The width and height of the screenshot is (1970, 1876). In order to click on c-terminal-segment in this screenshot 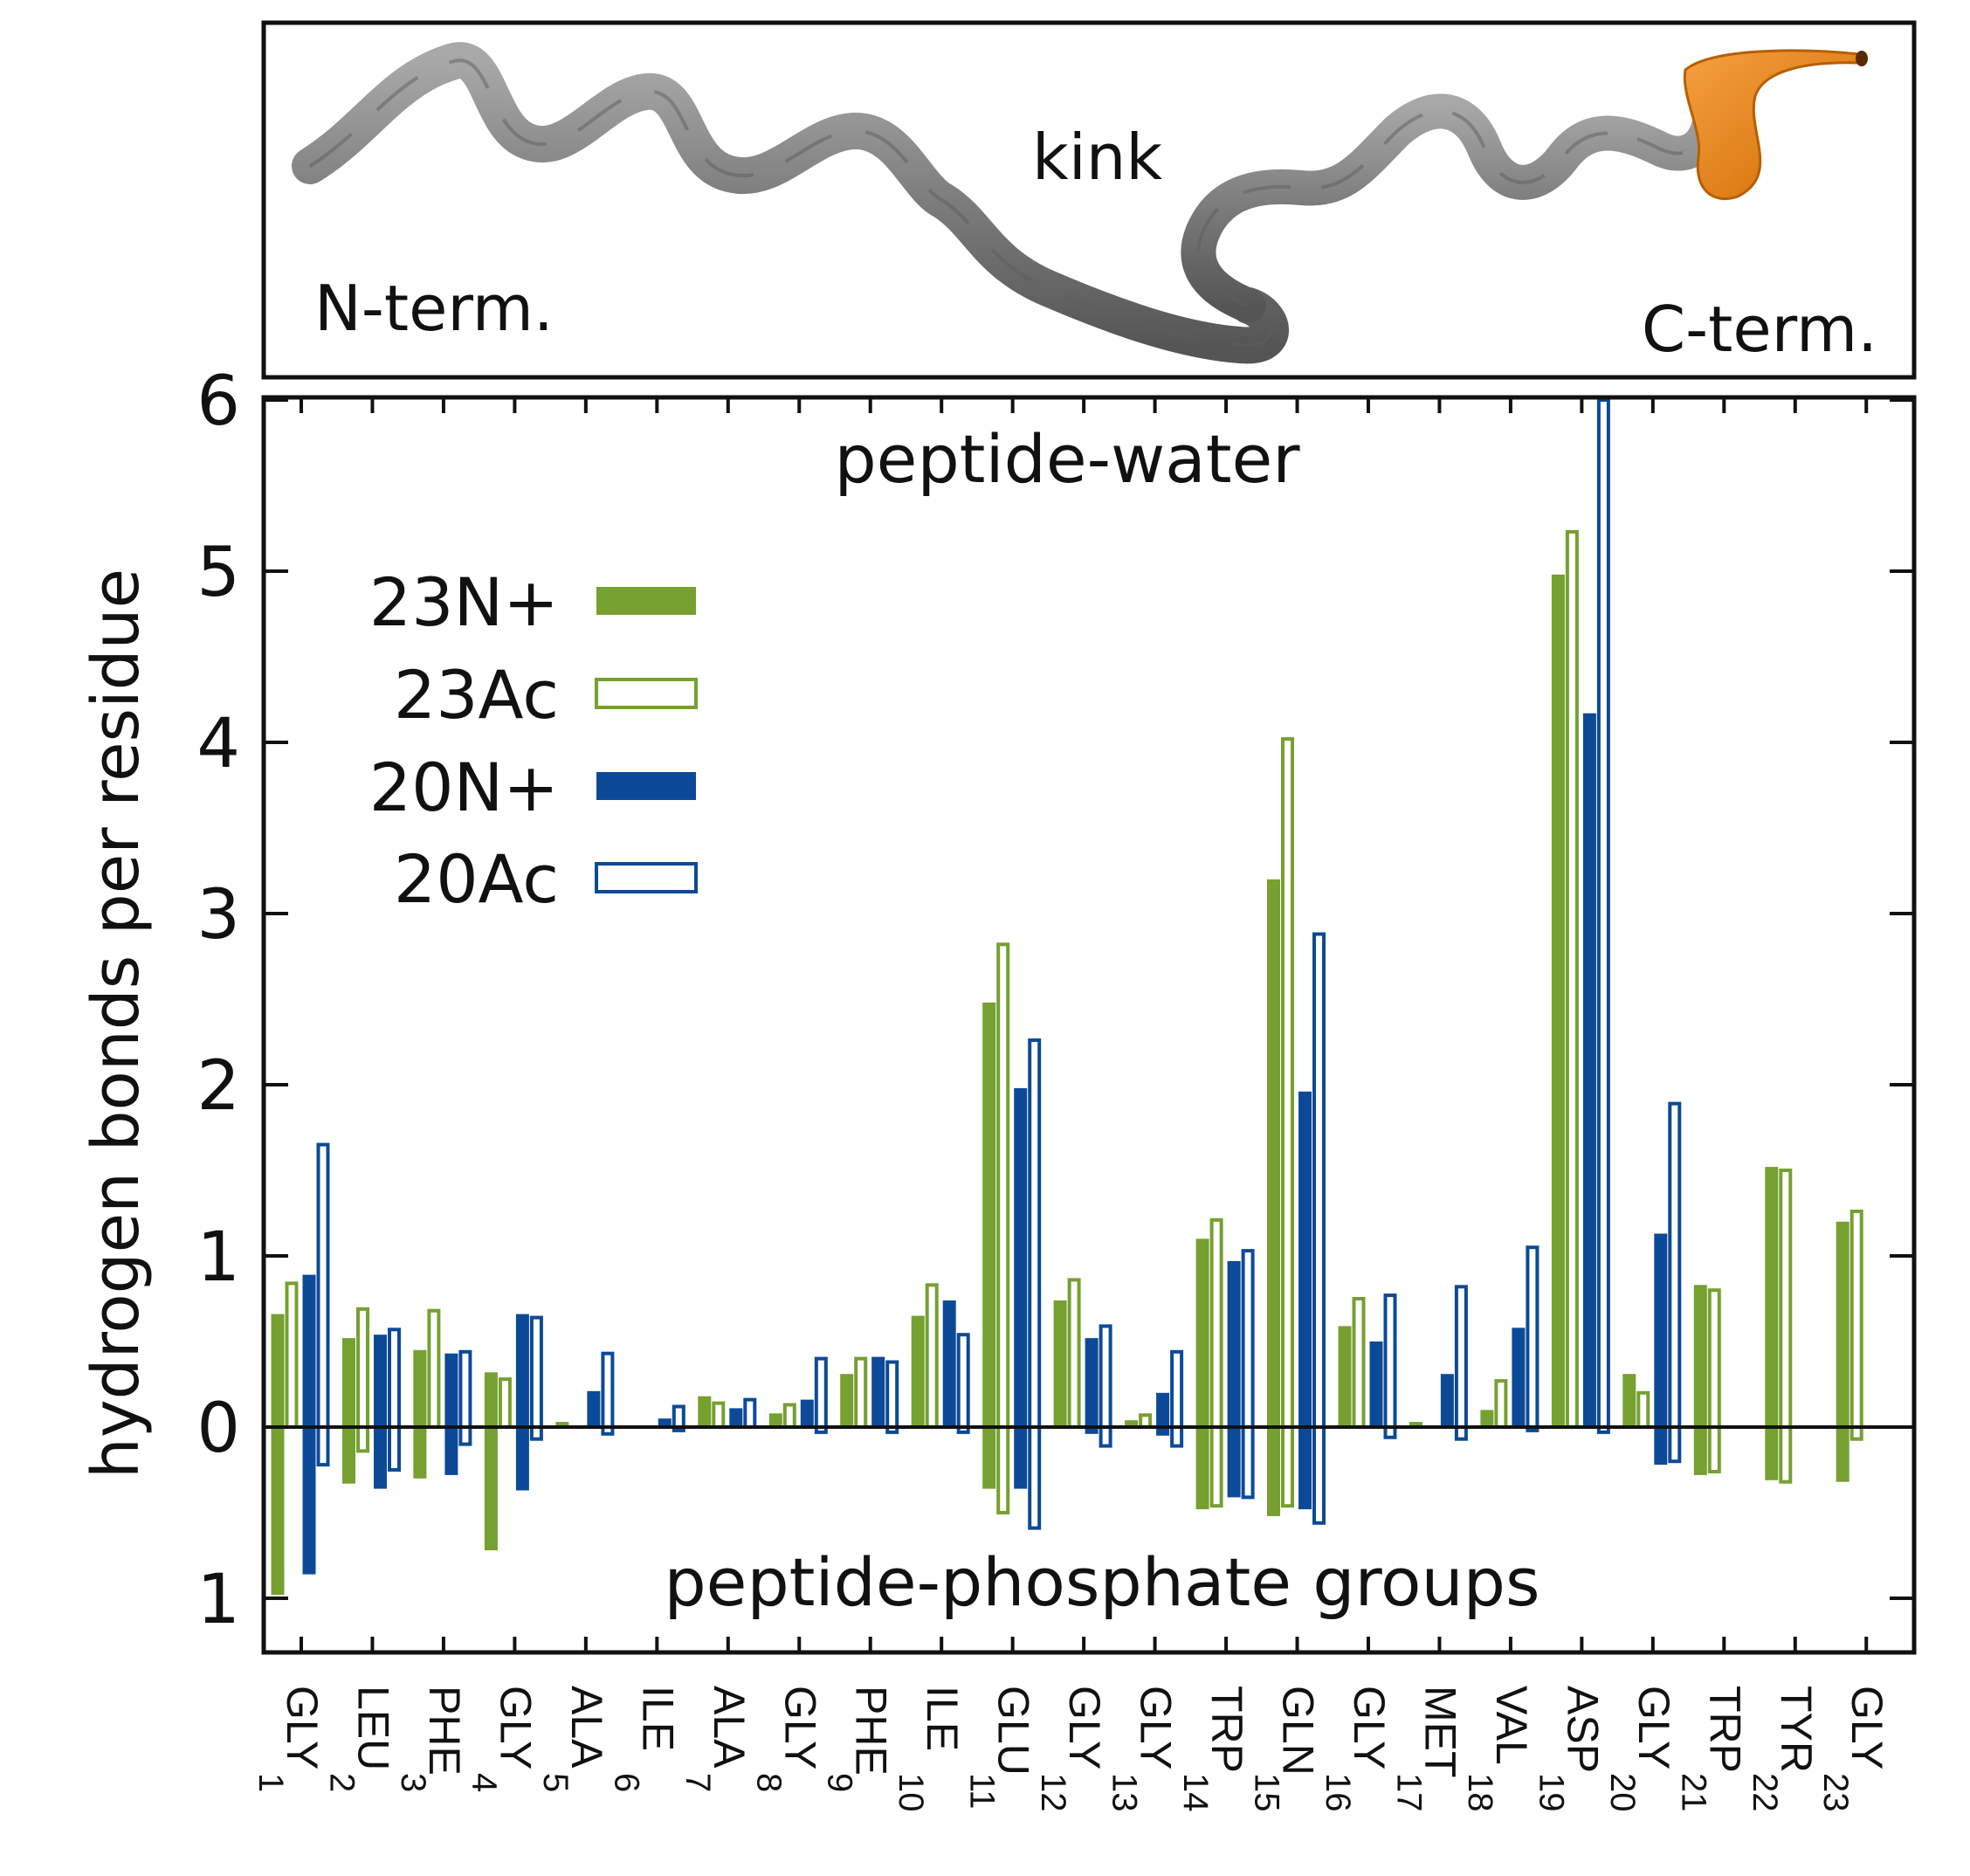, I will do `click(1772, 125)`.